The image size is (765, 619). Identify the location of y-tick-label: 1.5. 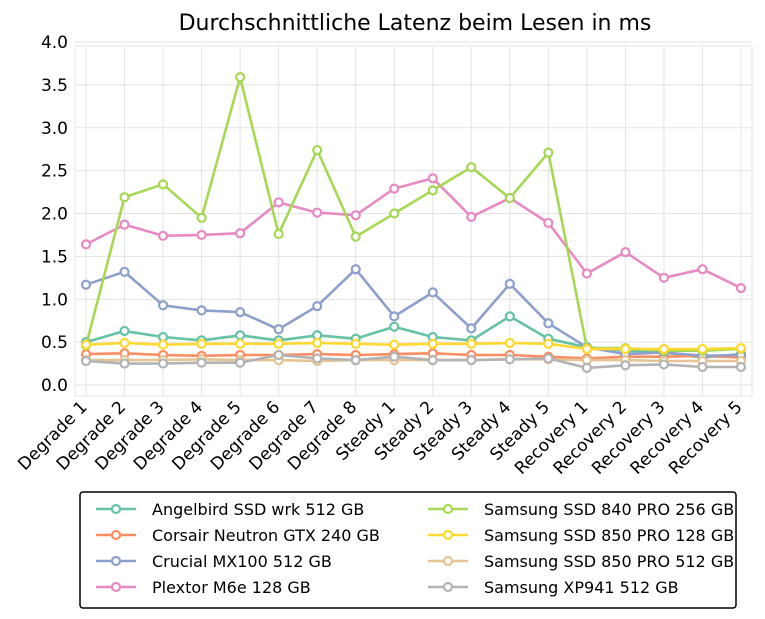
(54, 257).